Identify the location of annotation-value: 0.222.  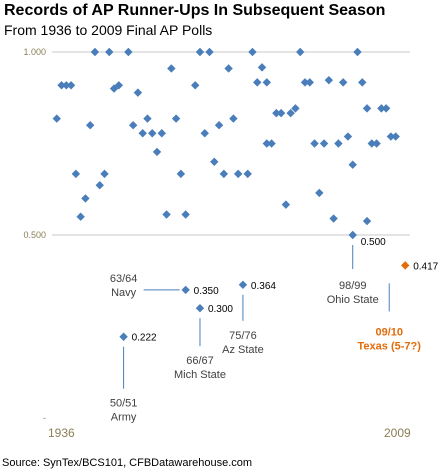
(144, 338).